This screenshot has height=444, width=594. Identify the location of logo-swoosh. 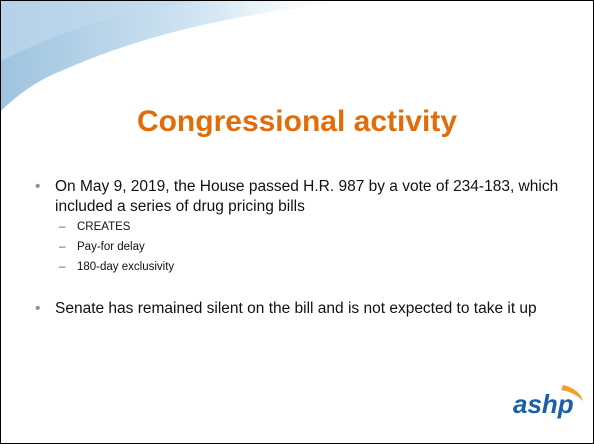
(572, 393).